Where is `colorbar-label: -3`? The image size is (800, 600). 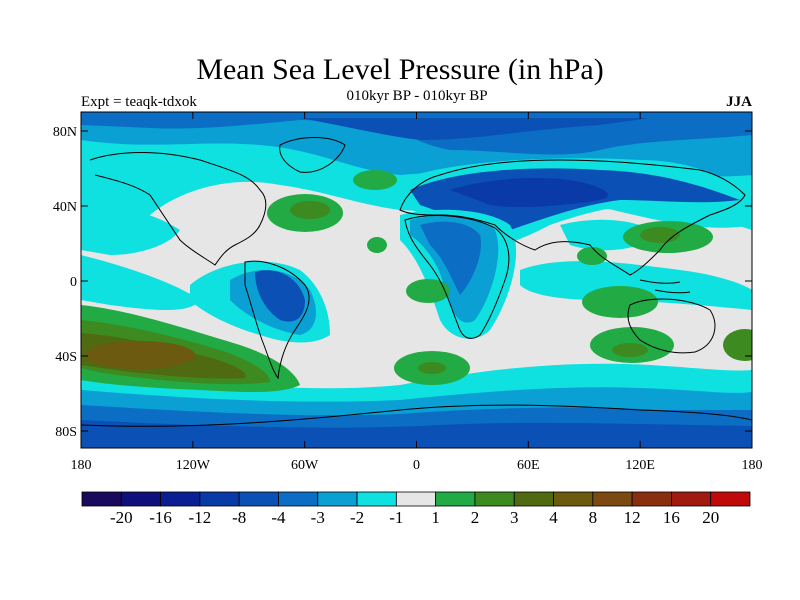
colorbar-label: -3 is located at coordinates (318, 517).